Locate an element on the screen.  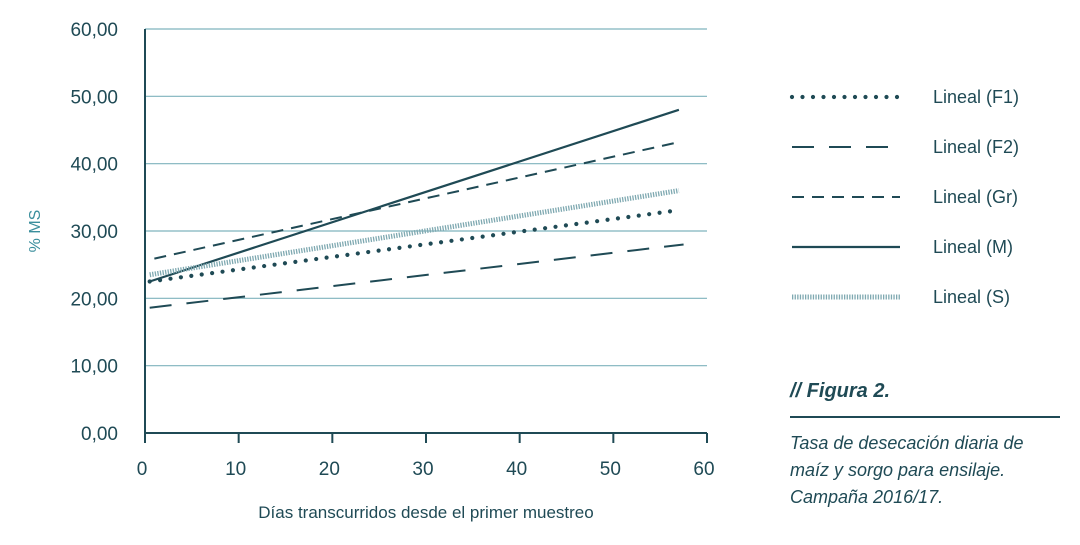
x-tick-label: 20 is located at coordinates (329, 469).